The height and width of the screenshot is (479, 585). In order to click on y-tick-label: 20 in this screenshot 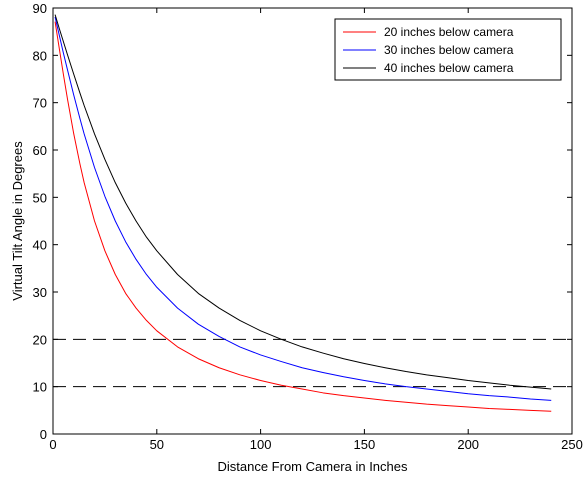, I will do `click(40, 339)`.